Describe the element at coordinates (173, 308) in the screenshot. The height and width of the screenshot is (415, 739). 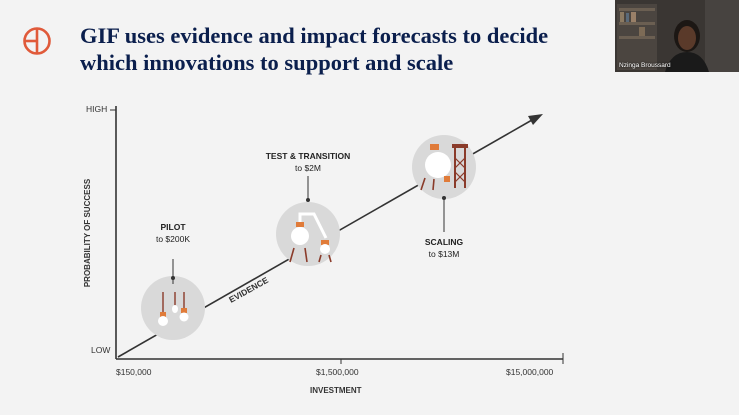
I see `pilot-stage-icon` at that location.